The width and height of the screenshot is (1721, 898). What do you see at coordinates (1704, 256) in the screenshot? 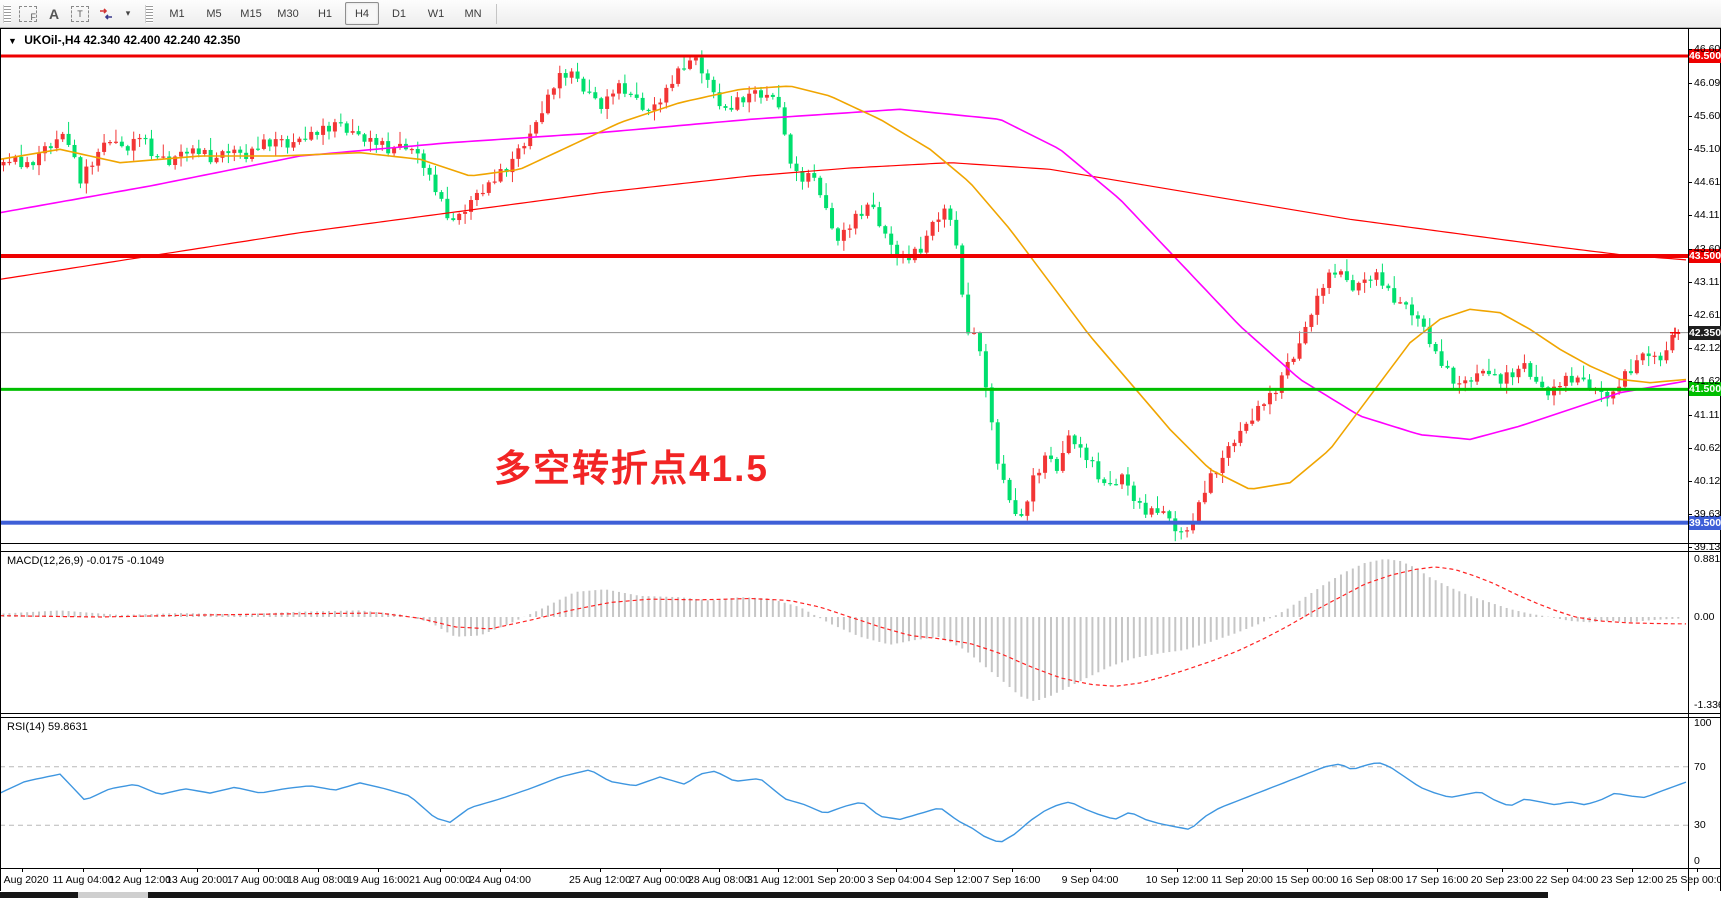
I see `price-level-badge: 43.500` at bounding box center [1704, 256].